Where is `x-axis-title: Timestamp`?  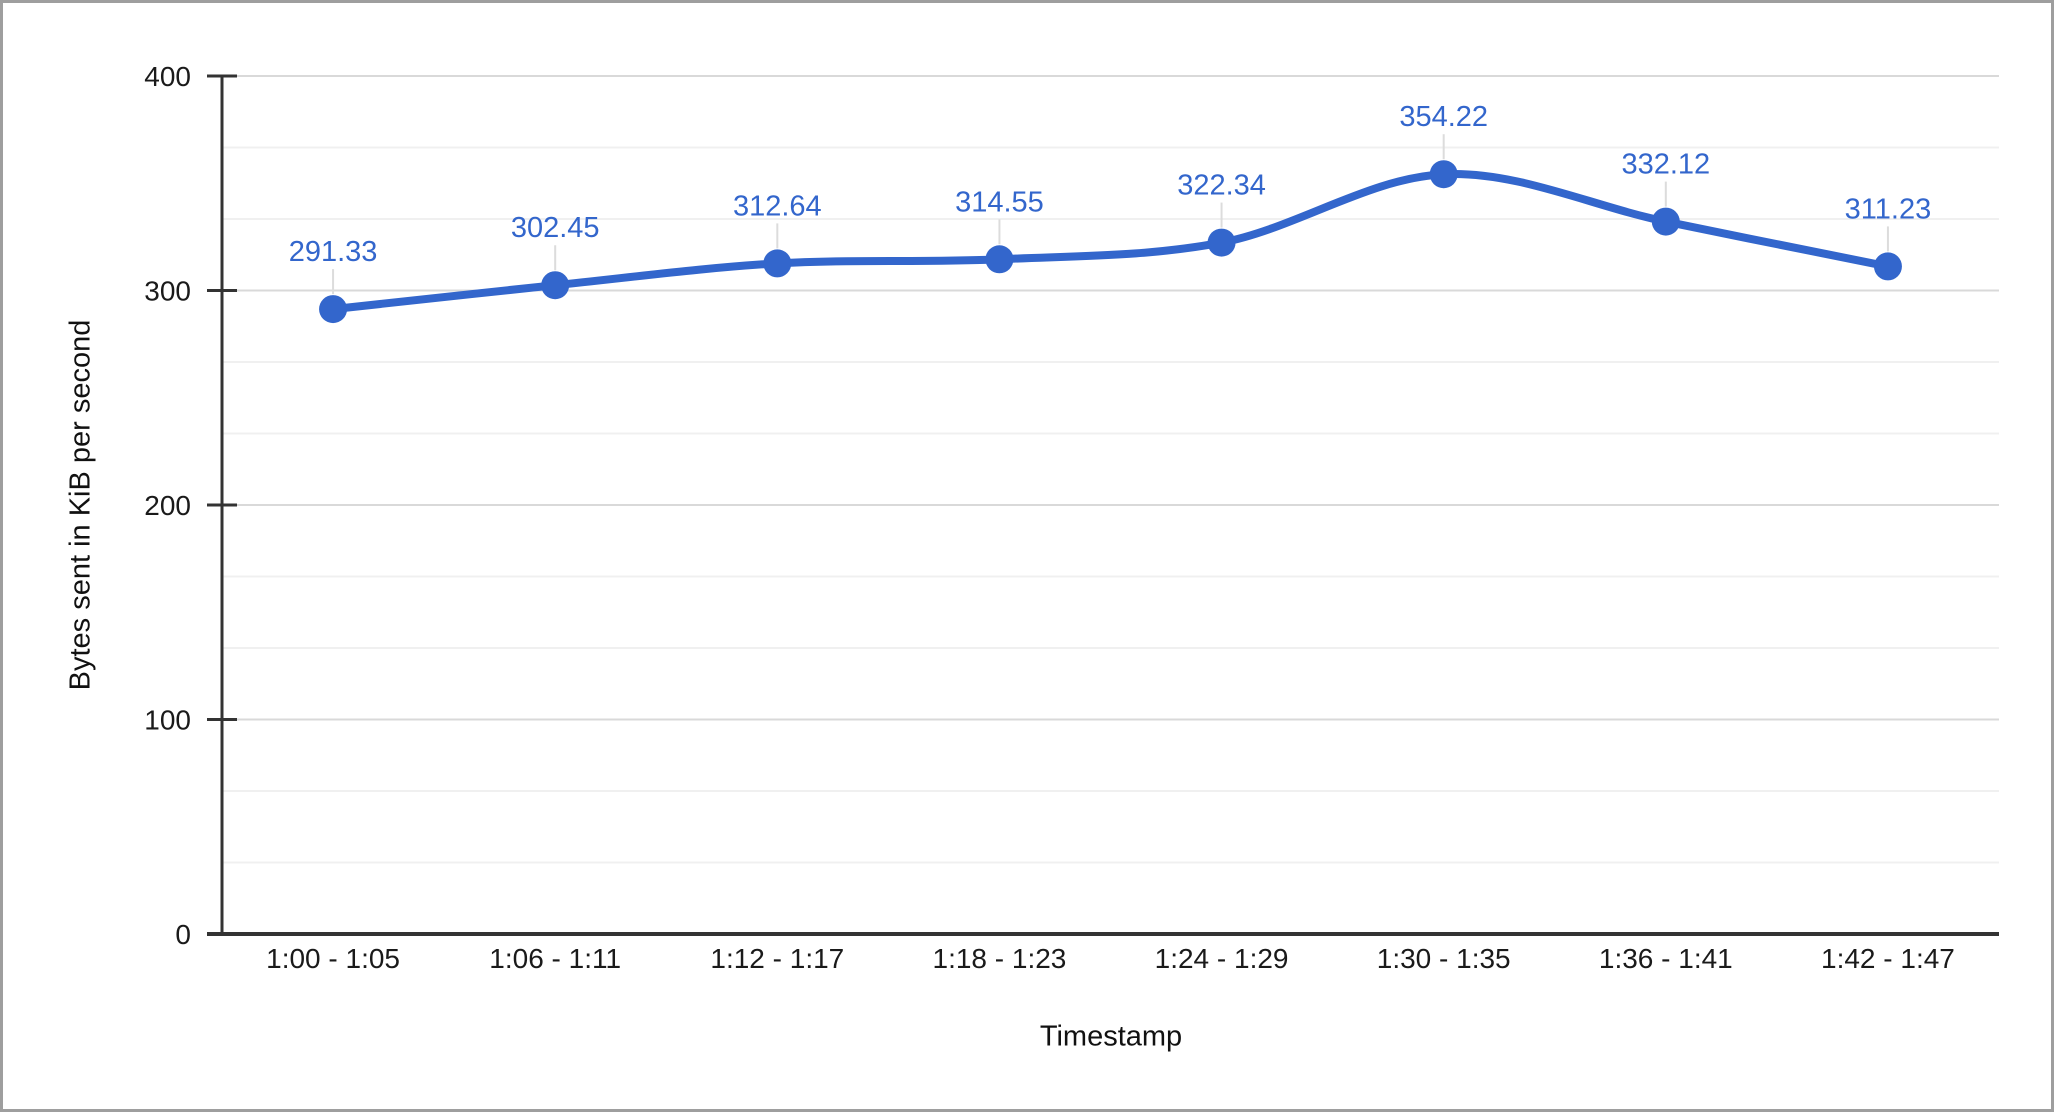 x-axis-title: Timestamp is located at coordinates (1111, 1036).